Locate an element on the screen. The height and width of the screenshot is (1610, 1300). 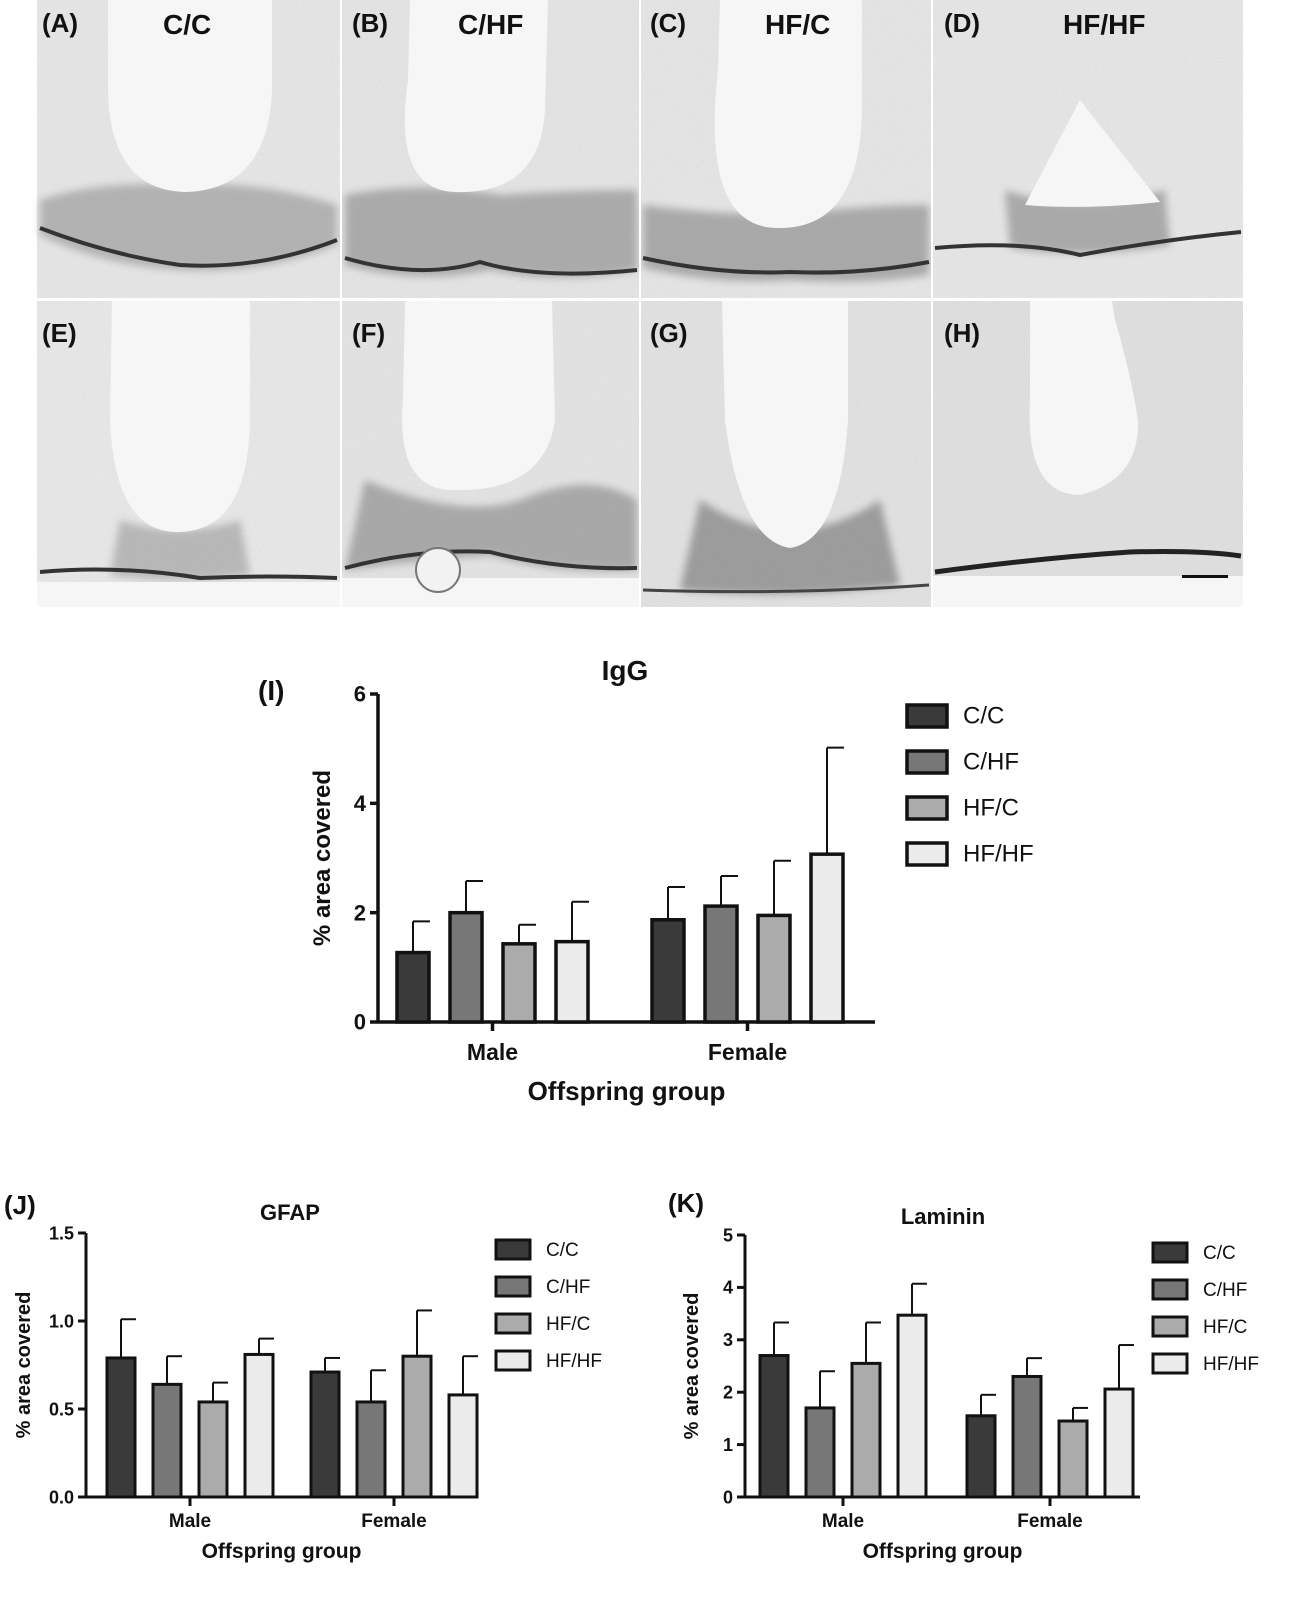
micrograph-label-e: (E) is located at coordinates (59, 333).